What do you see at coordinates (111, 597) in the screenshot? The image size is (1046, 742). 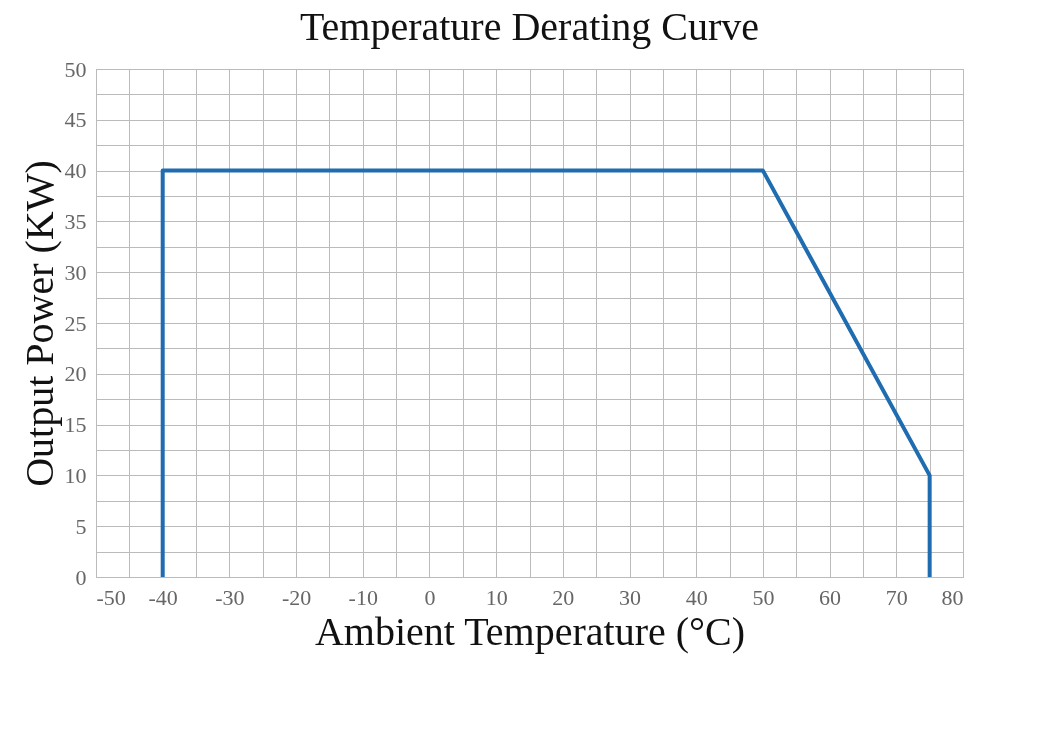 I see `x-tick-label: -50` at bounding box center [111, 597].